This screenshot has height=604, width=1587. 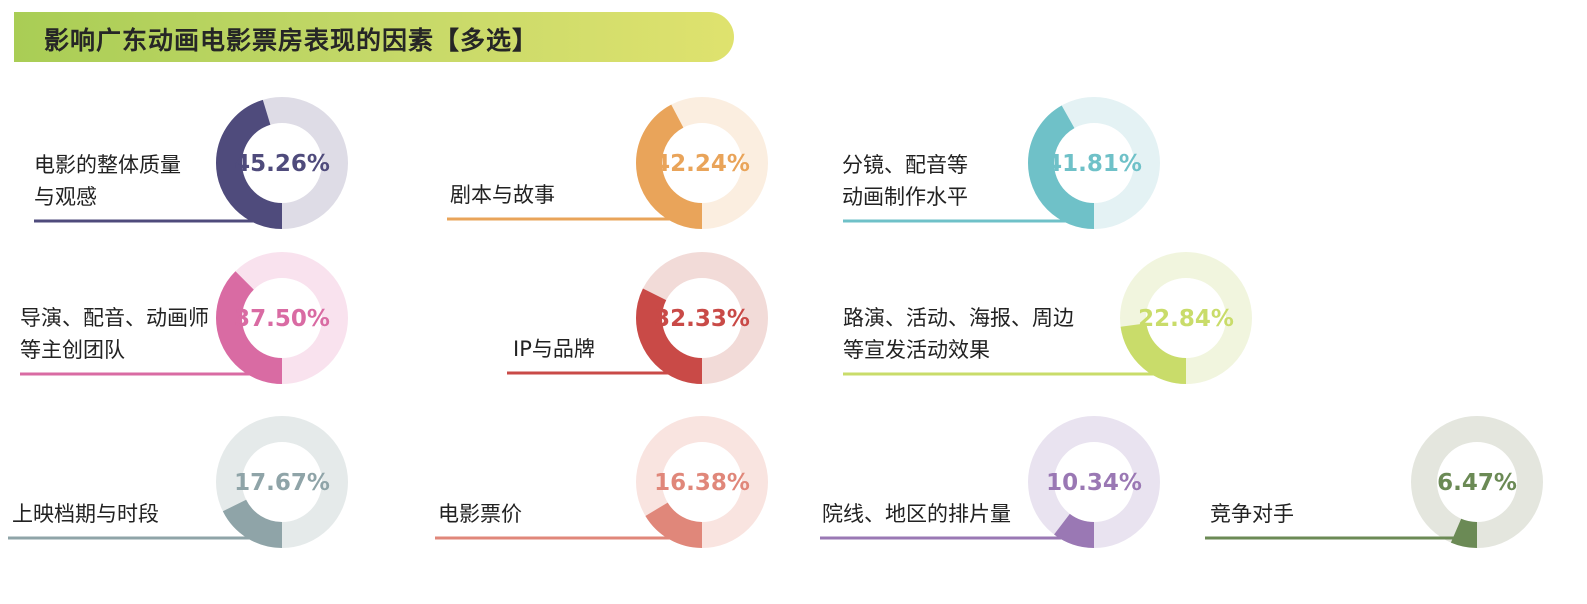 What do you see at coordinates (1252, 514) in the screenshot?
I see `category-label: 竞争对手` at bounding box center [1252, 514].